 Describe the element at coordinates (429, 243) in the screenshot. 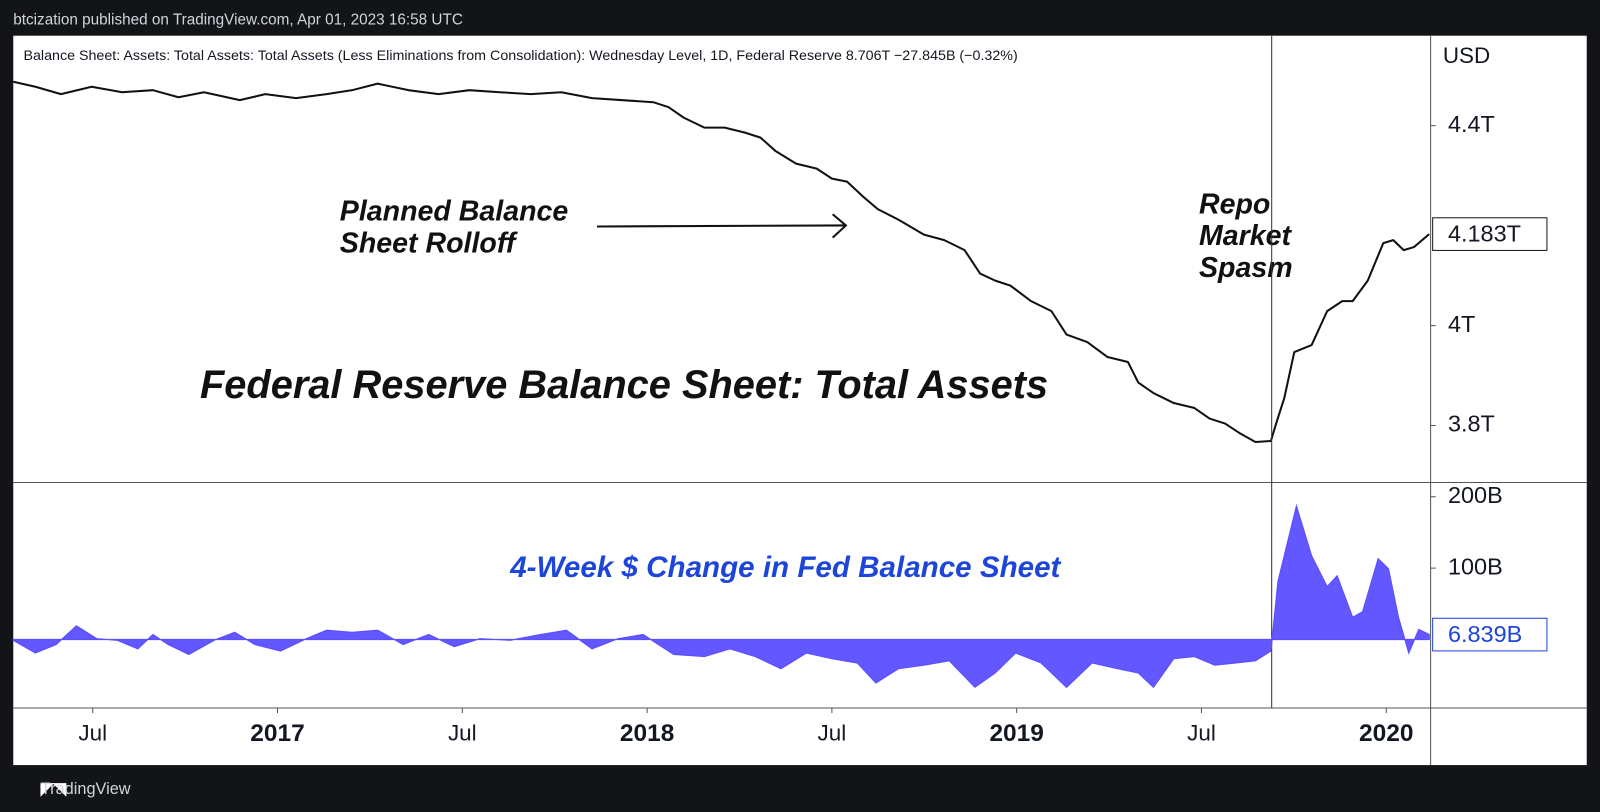

I see `annotation: Sheet Rolloff` at that location.